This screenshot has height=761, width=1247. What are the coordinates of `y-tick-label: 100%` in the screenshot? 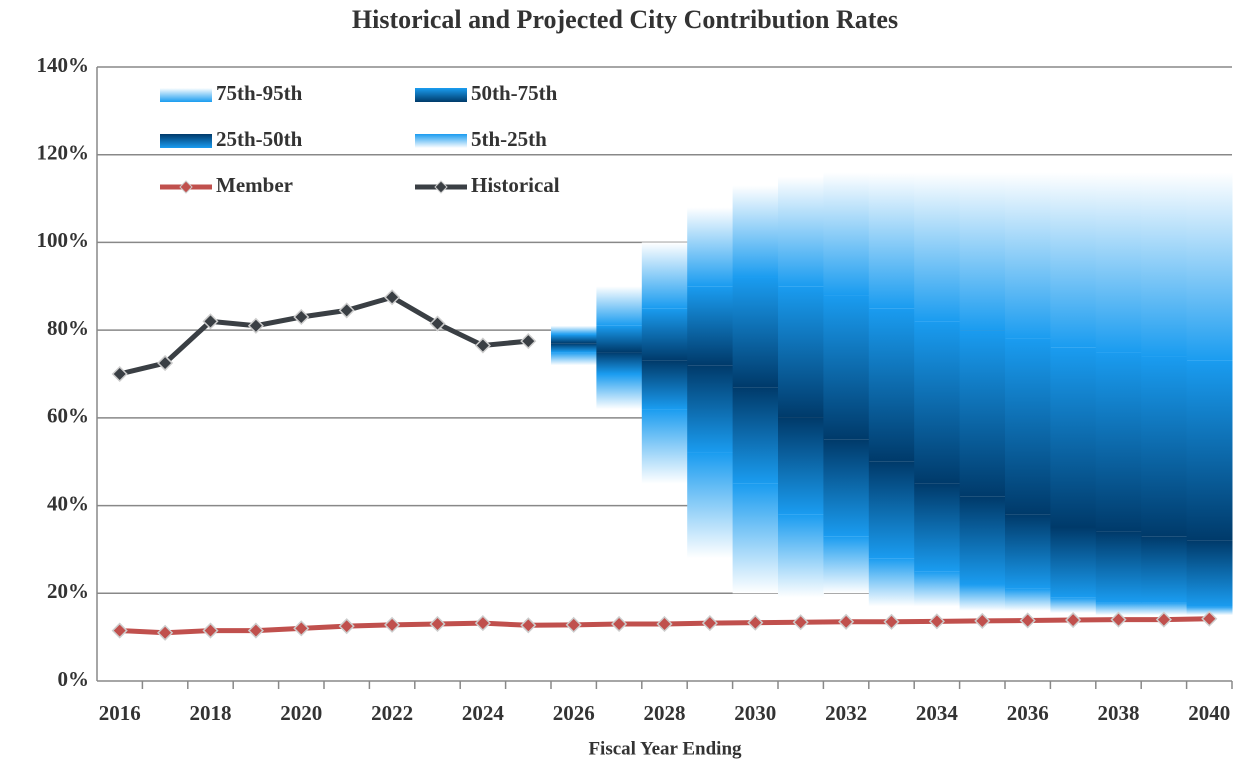 It's located at (63, 240).